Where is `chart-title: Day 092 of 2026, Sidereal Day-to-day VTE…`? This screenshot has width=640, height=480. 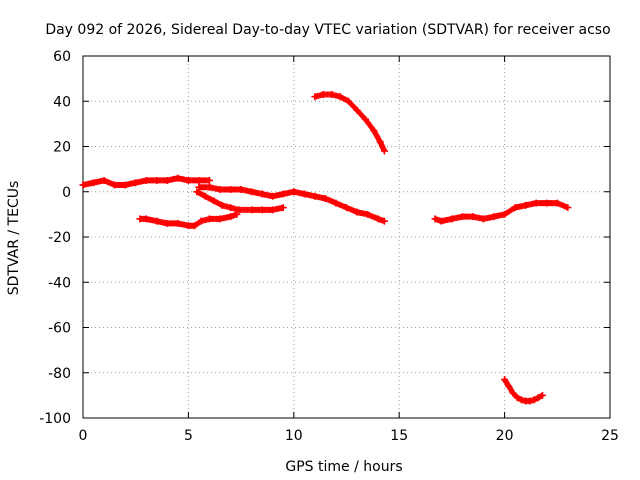
chart-title: Day 092 of 2026, Sidereal Day-to-day VTE… is located at coordinates (327, 30).